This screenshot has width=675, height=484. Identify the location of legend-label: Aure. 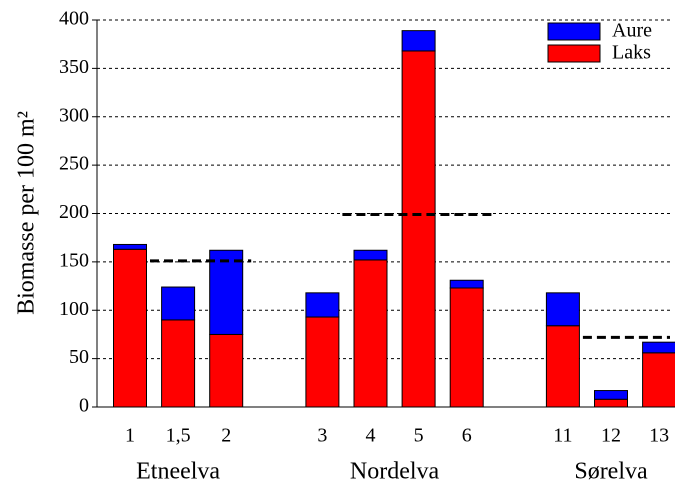
(632, 31).